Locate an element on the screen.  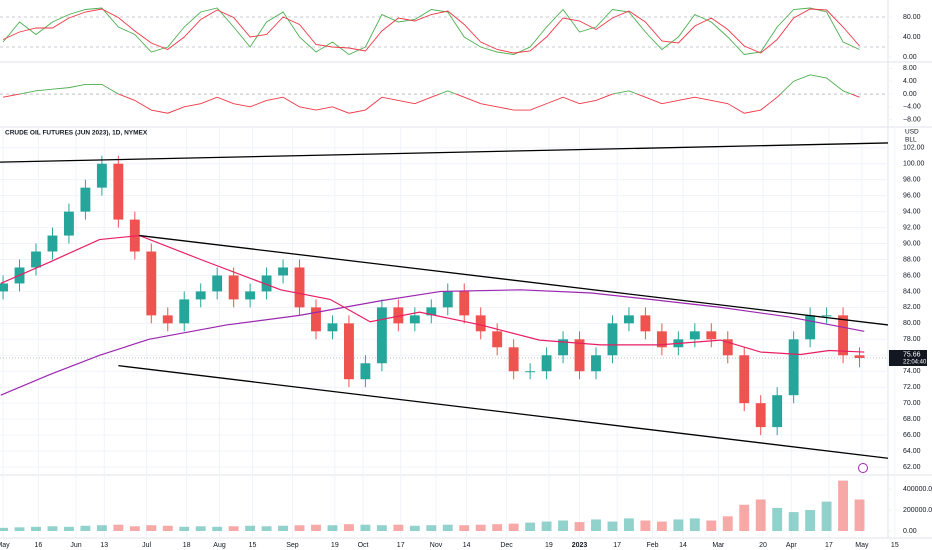
trend-line is located at coordinates (513, 280).